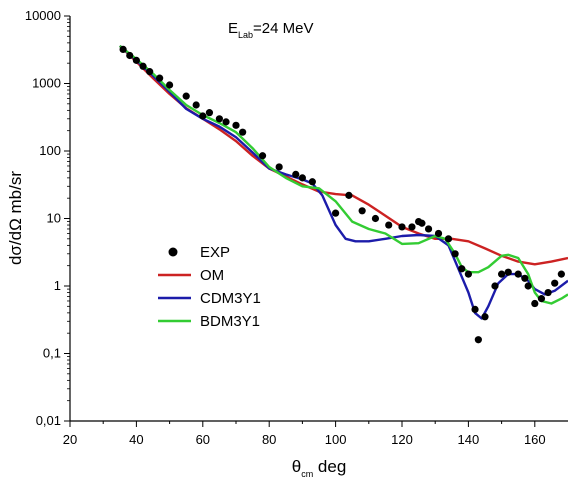 This screenshot has height=490, width=568. What do you see at coordinates (230, 321) in the screenshot?
I see `legend-label-bdm3y1: BDM3Y1` at bounding box center [230, 321].